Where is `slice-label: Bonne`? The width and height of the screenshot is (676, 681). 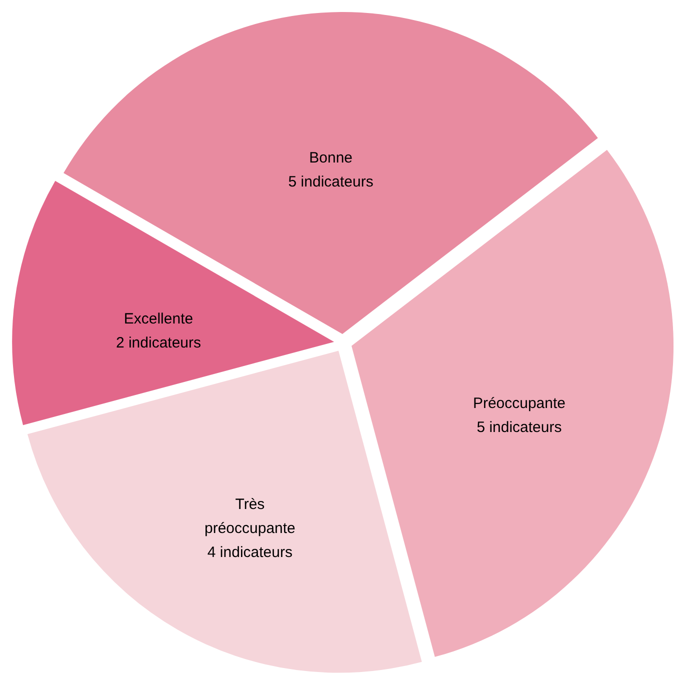
slice-label: Bonne is located at coordinates (331, 157).